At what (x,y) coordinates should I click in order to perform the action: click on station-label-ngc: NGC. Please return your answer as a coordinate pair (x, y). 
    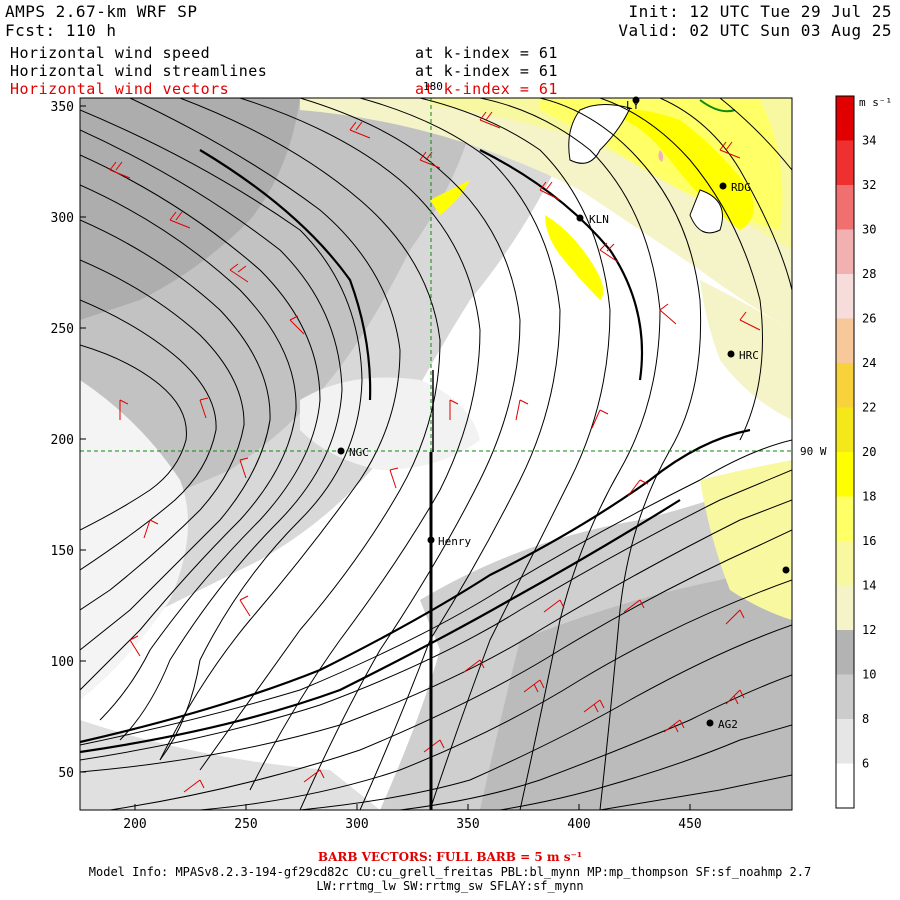
    Looking at the image, I should click on (359, 452).